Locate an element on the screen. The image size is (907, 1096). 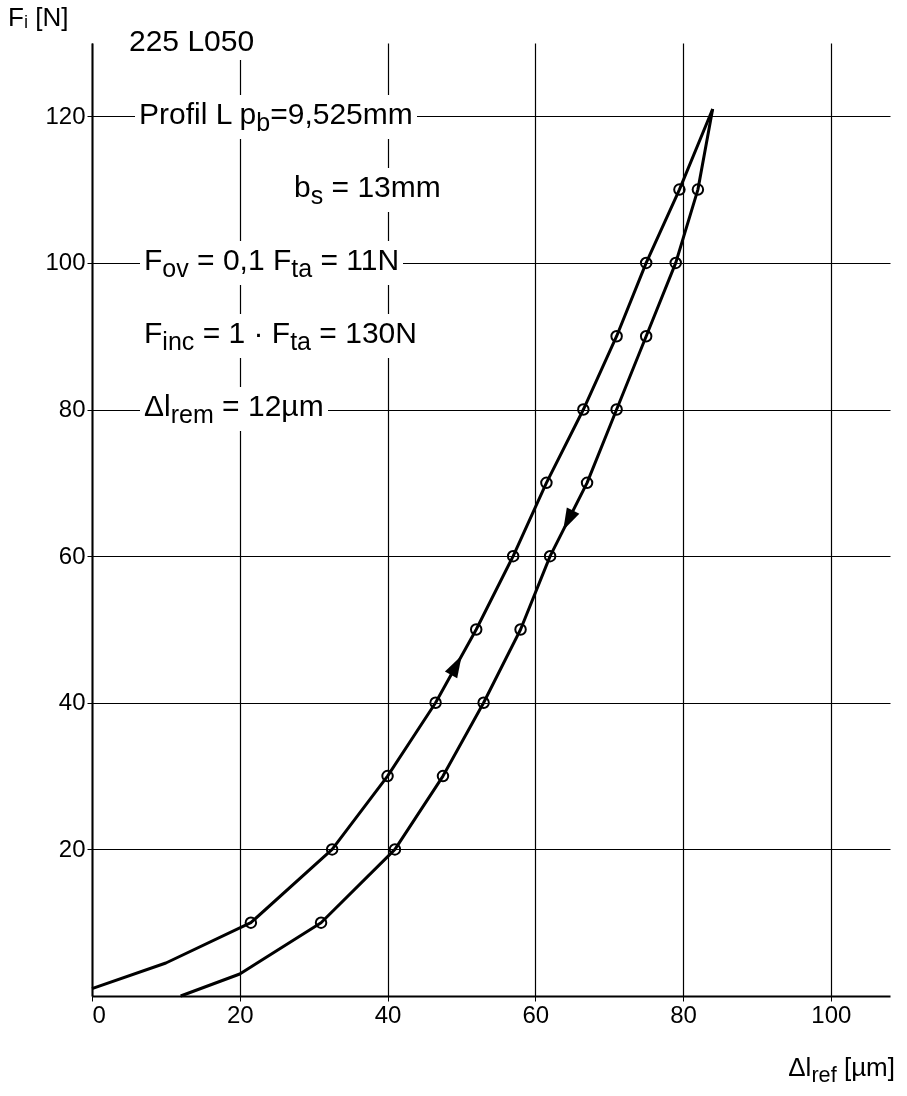
y-tick-label: 100 is located at coordinates (65, 262).